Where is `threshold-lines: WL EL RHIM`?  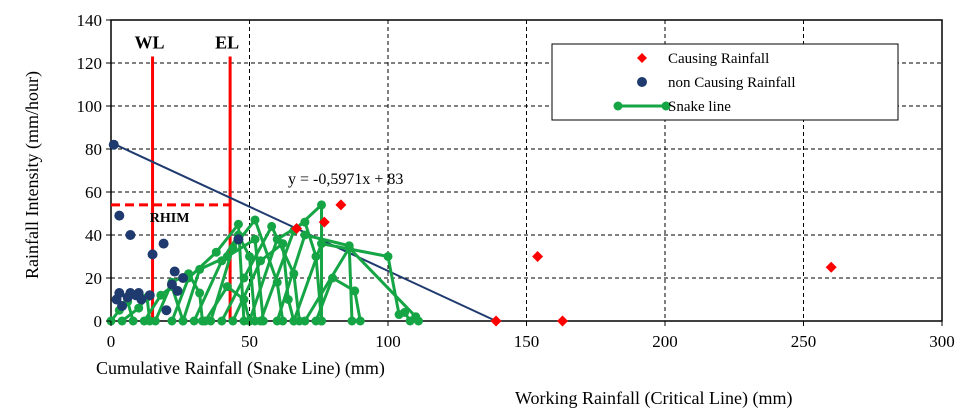
threshold-lines: WL EL RHIM is located at coordinates (175, 177).